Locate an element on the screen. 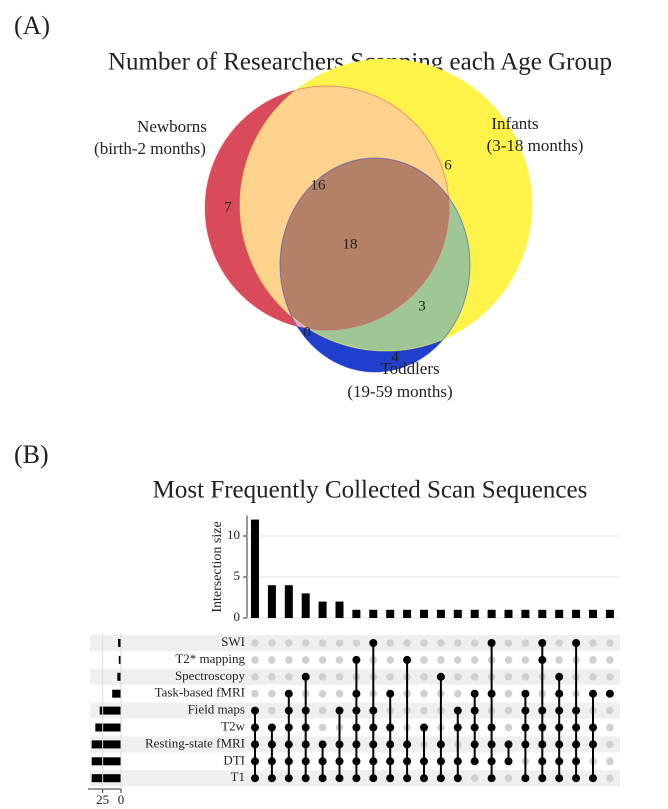  set-name: Toddlers is located at coordinates (409, 368).